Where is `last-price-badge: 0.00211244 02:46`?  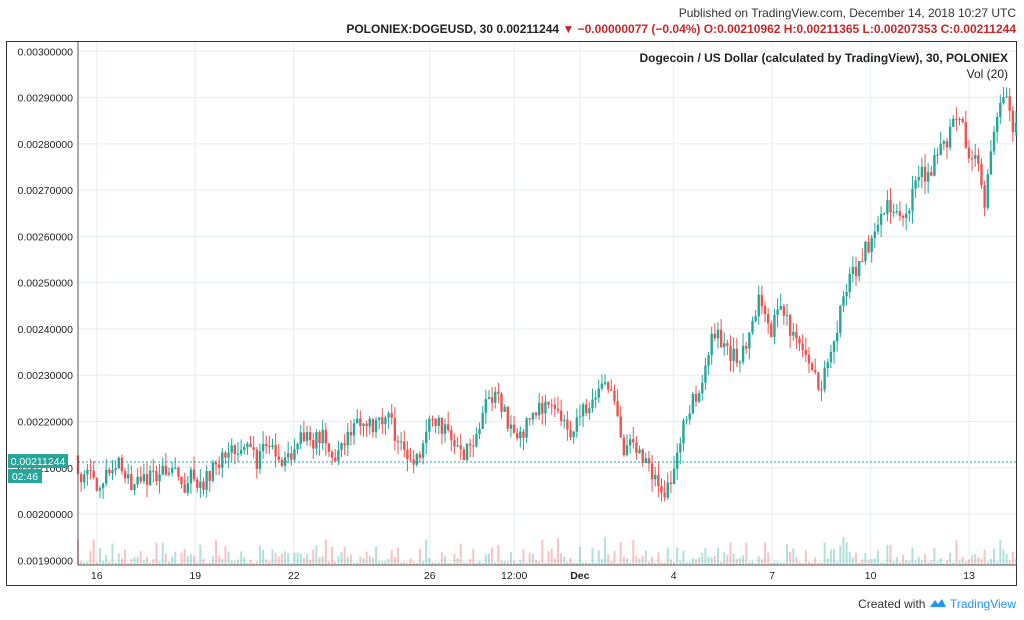
last-price-badge: 0.00211244 02:46 is located at coordinates (38, 469).